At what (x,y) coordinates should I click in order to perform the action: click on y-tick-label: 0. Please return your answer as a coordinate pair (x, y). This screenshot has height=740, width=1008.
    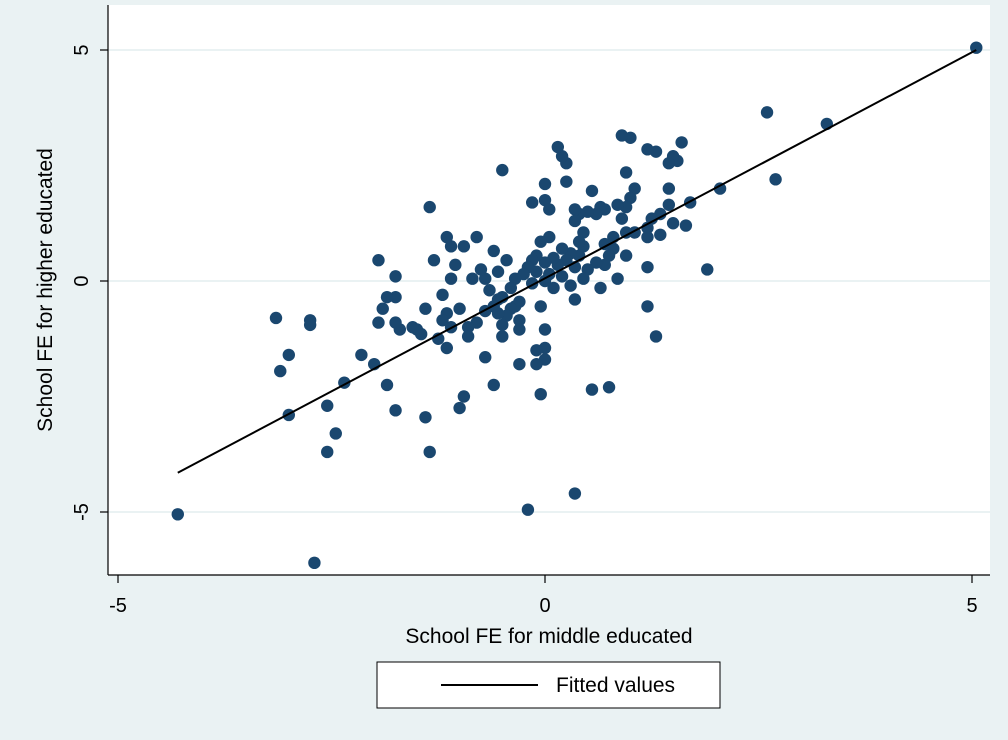
    Looking at the image, I should click on (82, 280).